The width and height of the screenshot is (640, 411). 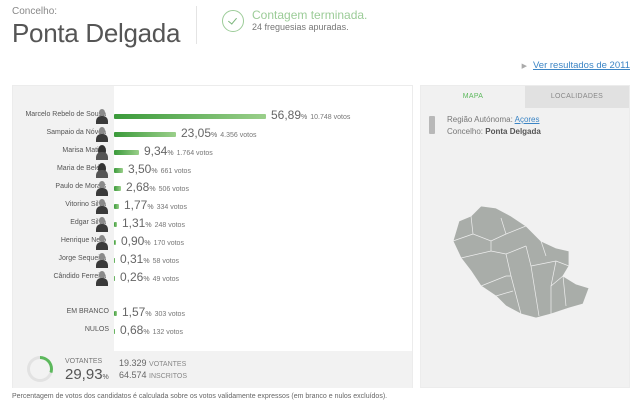 What do you see at coordinates (330, 117) in the screenshot?
I see `candidate-votes: 10.748 votos` at bounding box center [330, 117].